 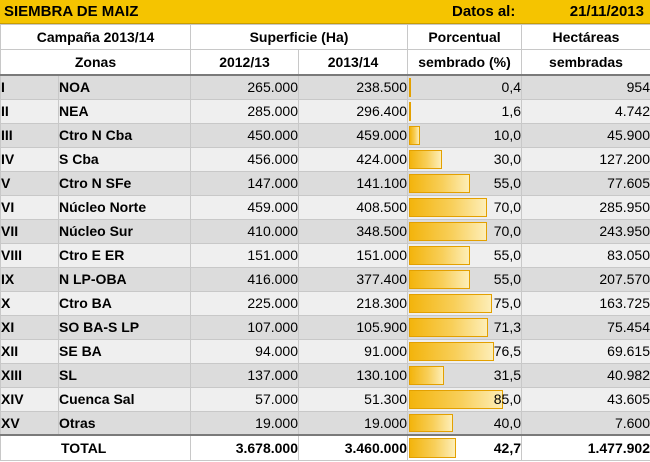 What do you see at coordinates (585, 231) in the screenshot?
I see `hectares-sown: 243.950` at bounding box center [585, 231].